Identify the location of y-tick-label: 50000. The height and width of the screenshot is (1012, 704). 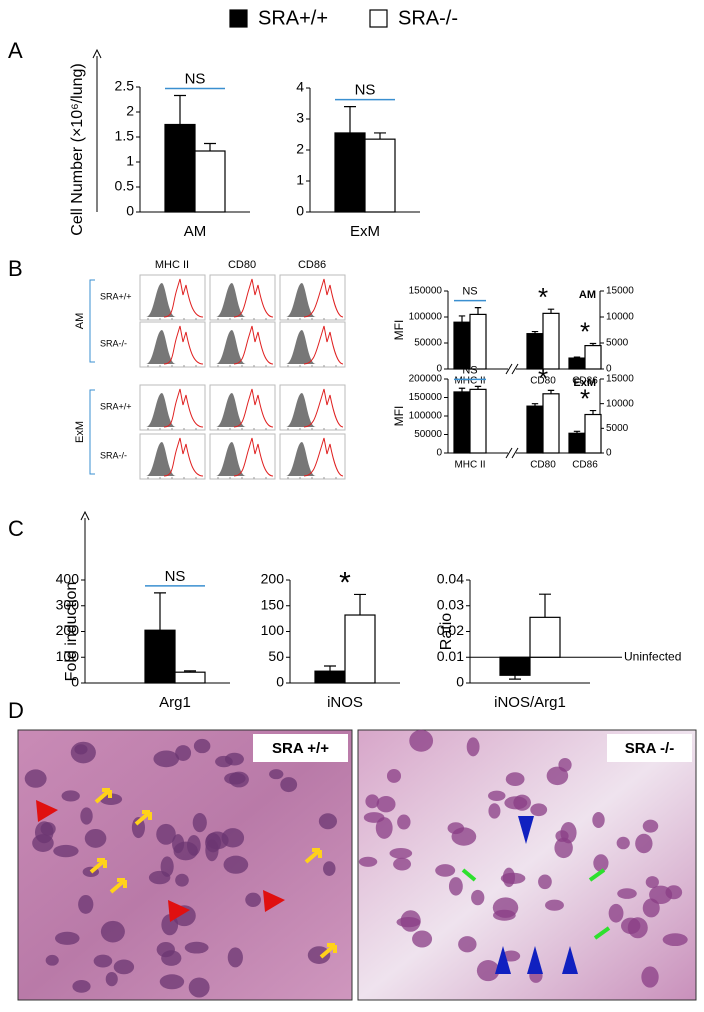
(428, 434).